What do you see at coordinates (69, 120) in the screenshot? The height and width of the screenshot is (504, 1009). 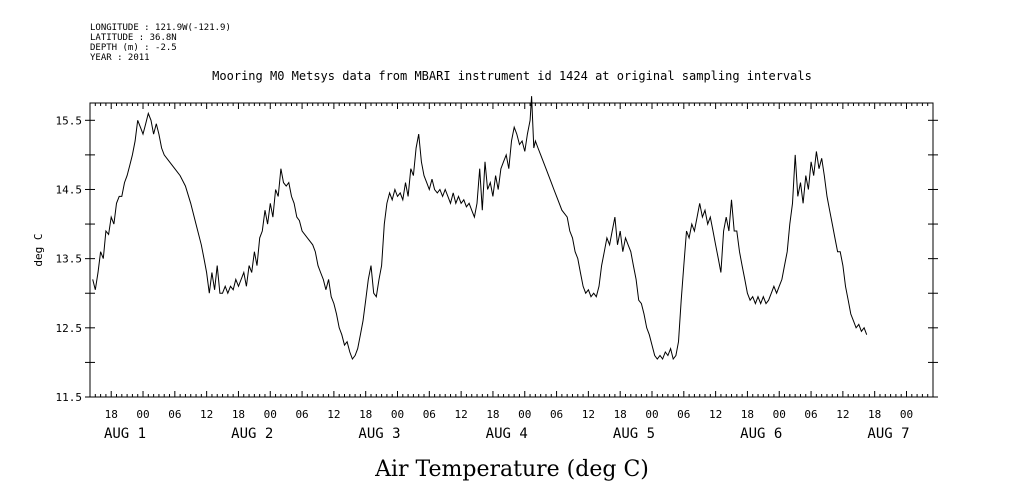 I see `y-tick-label: 15.5` at bounding box center [69, 120].